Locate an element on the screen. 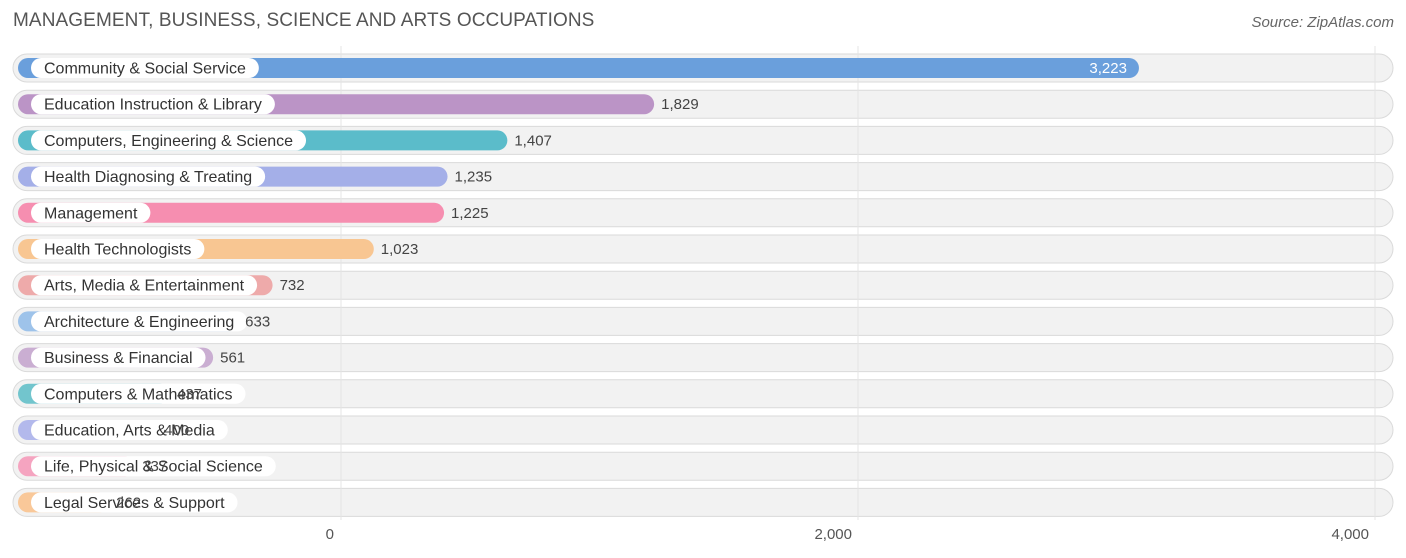  category-label: Health Diagnosing & Treating is located at coordinates (148, 177).